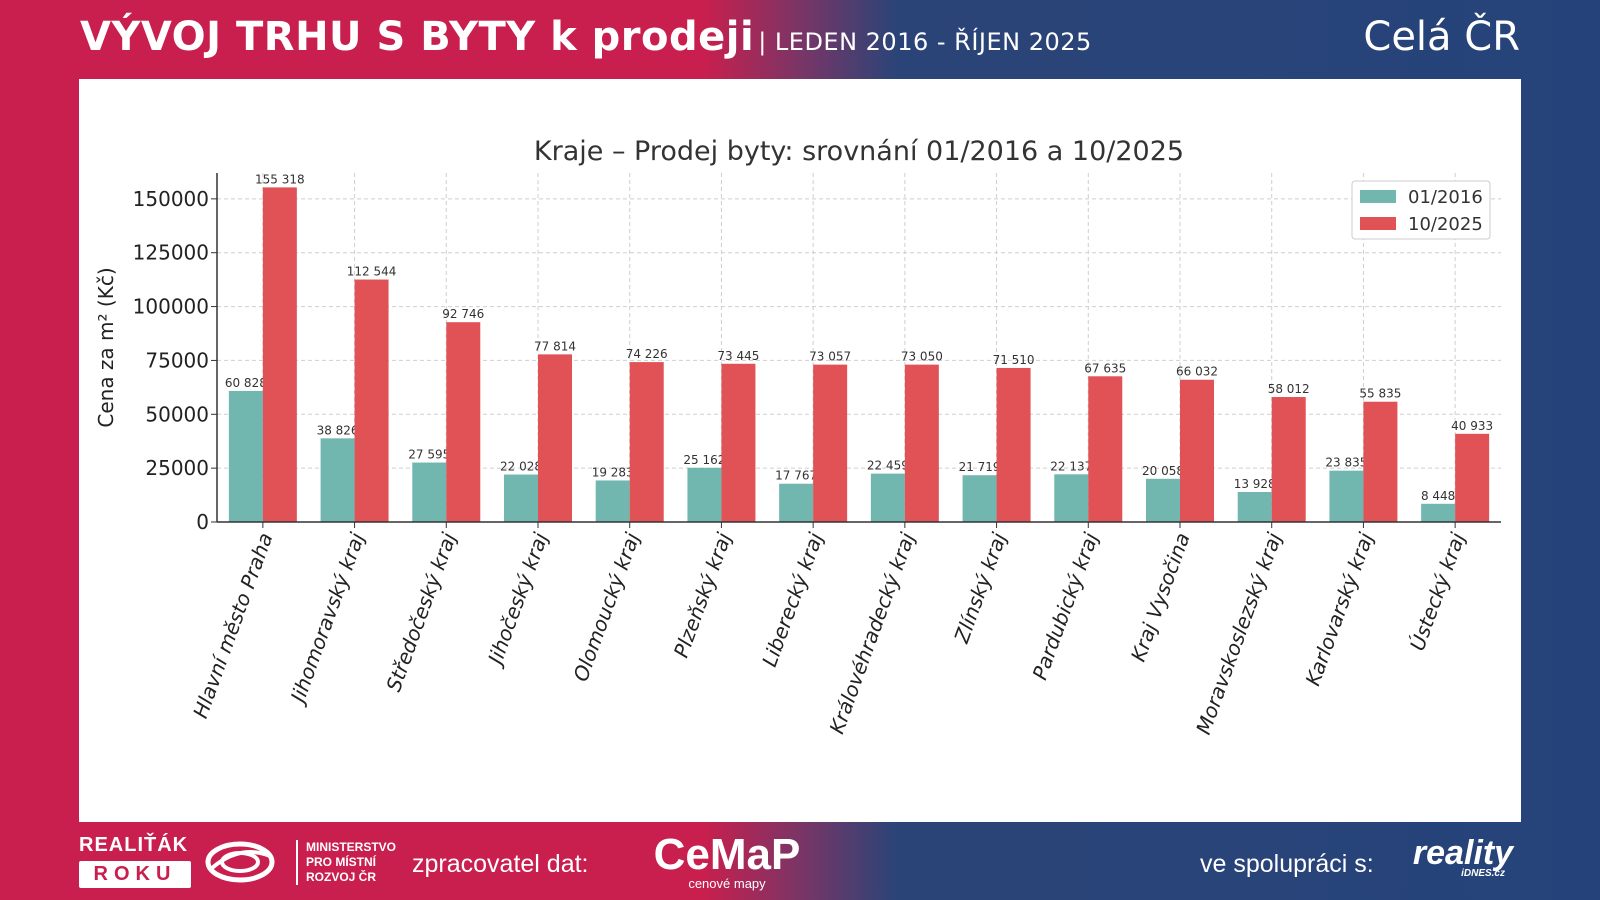 The width and height of the screenshot is (1600, 900). What do you see at coordinates (980, 588) in the screenshot?
I see `x-tick-label: Zlínský kraj` at bounding box center [980, 588].